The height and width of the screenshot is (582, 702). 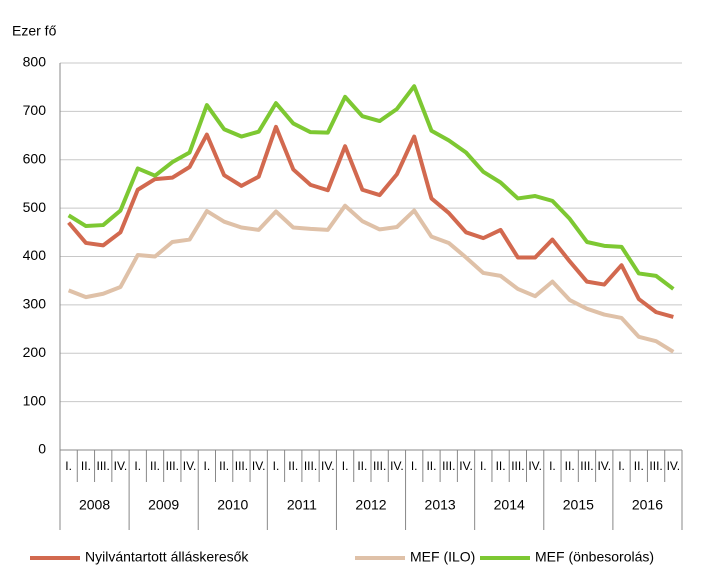 I want to click on y-tick-label: 200, so click(x=35, y=352).